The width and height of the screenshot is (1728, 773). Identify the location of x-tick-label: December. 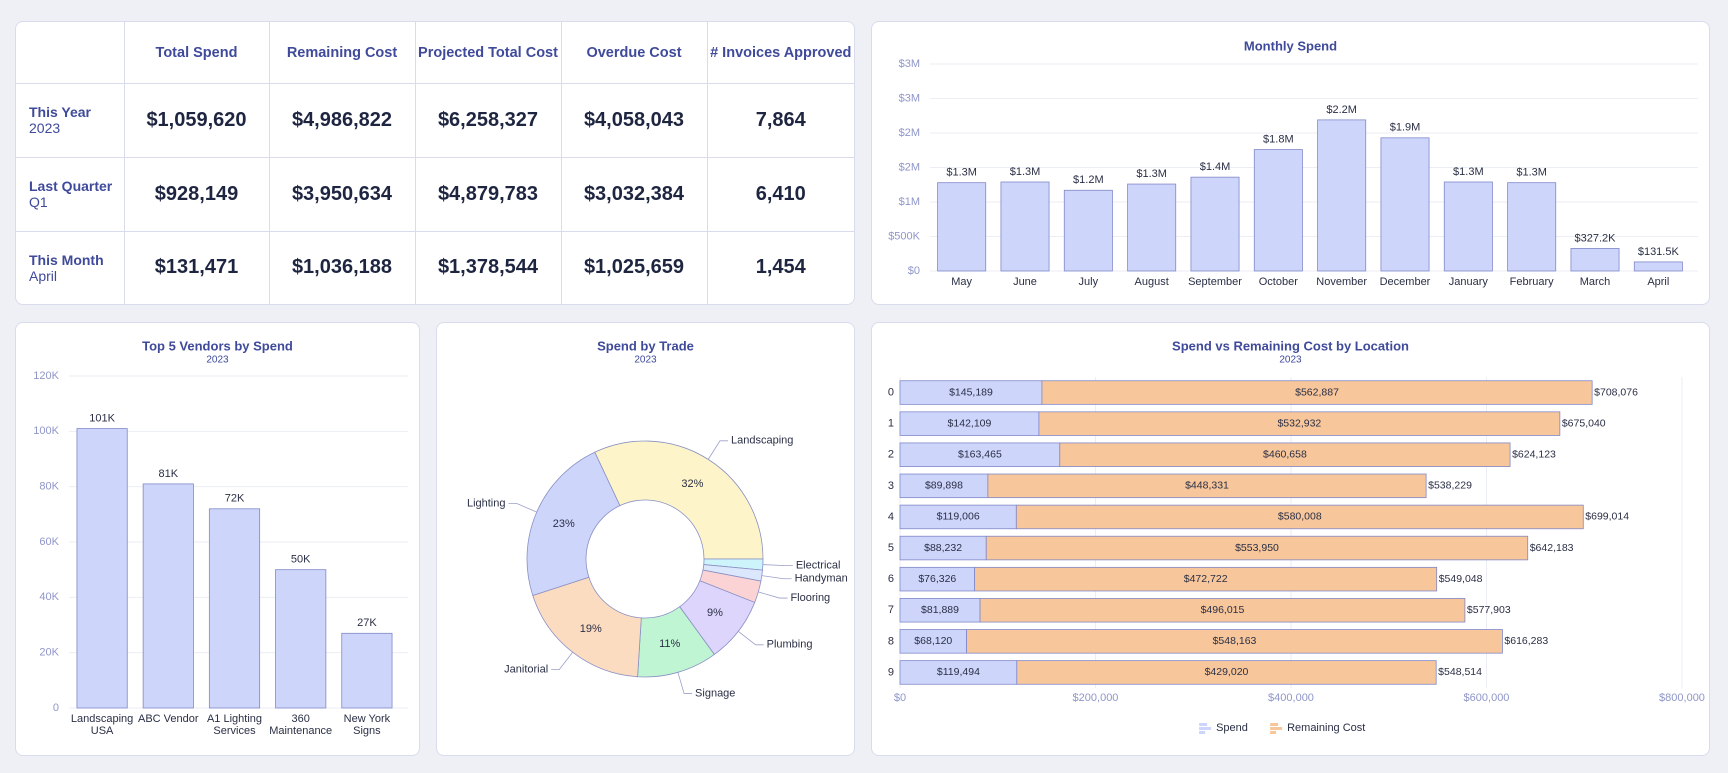
(1405, 282).